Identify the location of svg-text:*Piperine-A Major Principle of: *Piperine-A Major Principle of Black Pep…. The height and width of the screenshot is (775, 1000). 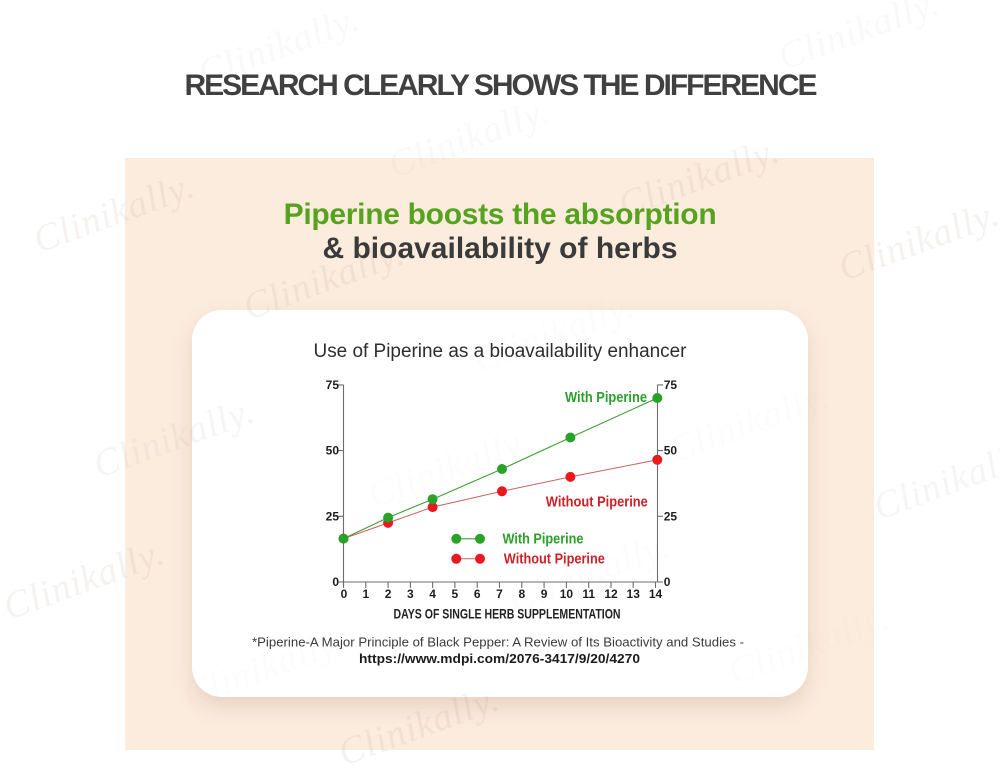
(498, 642).